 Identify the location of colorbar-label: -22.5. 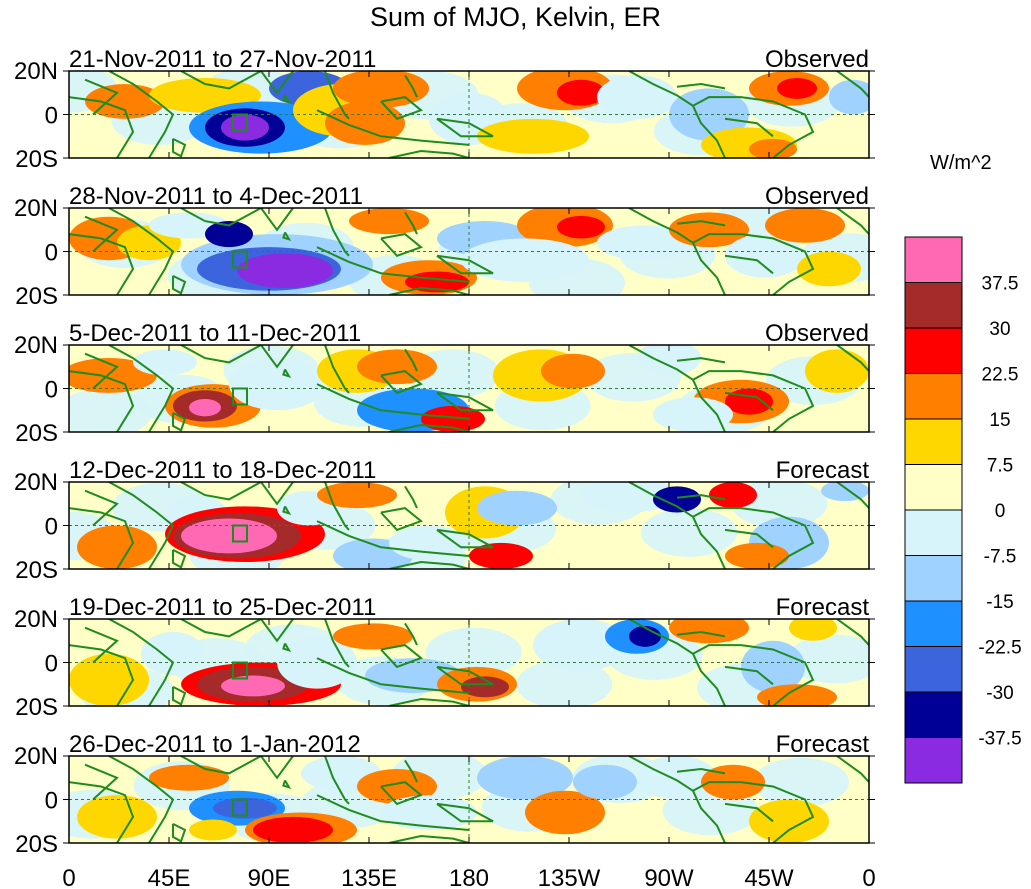
(999, 648).